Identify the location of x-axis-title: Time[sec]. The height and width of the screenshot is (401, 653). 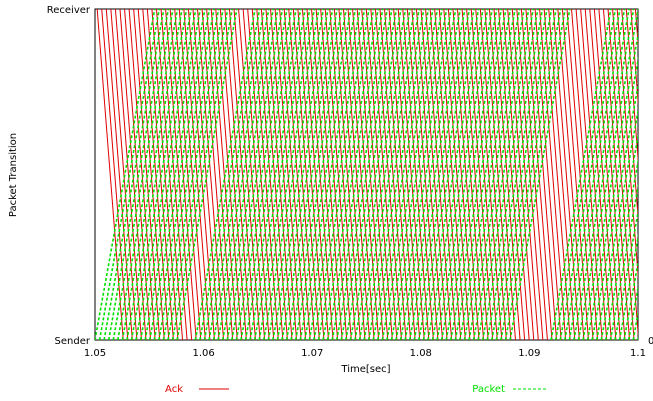
(365, 369).